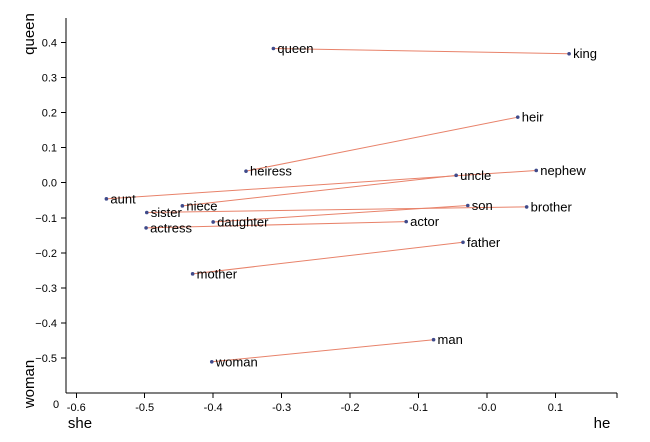 The image size is (650, 442). Describe the element at coordinates (322, 351) in the screenshot. I see `pair-line-woman-man` at that location.